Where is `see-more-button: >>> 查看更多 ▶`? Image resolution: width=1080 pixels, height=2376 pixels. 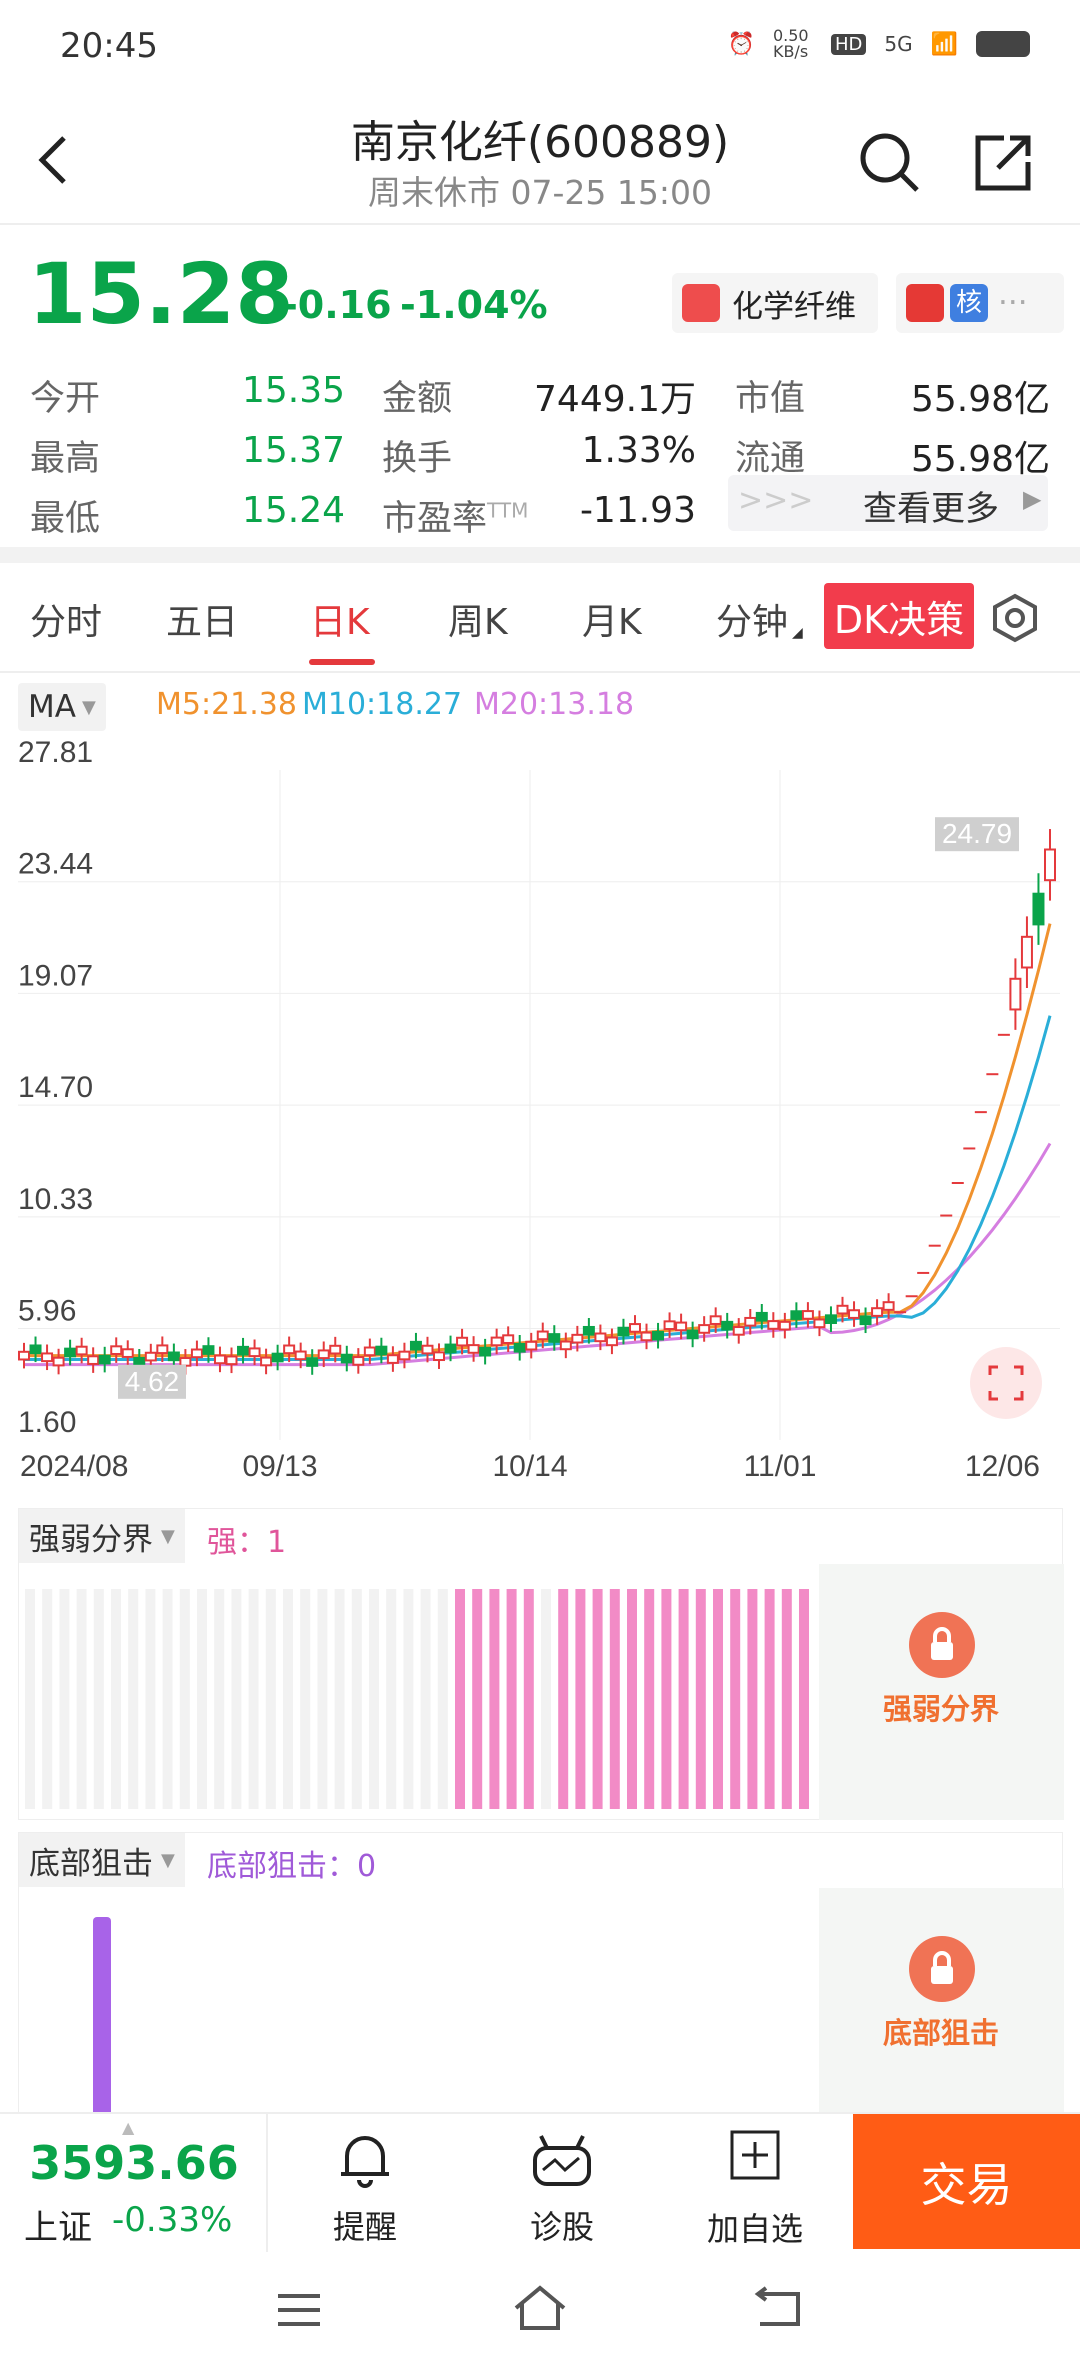 see-more-button: >>> 查看更多 ▶ is located at coordinates (888, 503).